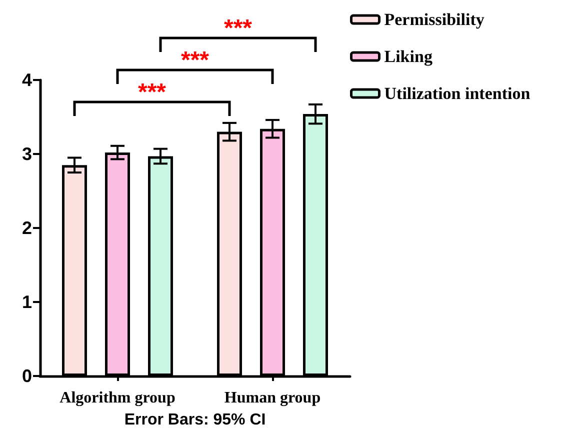 The width and height of the screenshot is (588, 448). What do you see at coordinates (27, 80) in the screenshot?
I see `y-tick-label: 4` at bounding box center [27, 80].